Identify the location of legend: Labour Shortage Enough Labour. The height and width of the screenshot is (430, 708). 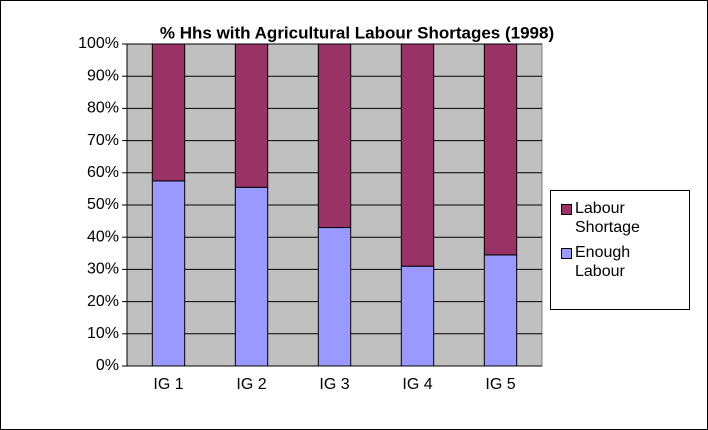
(620, 250).